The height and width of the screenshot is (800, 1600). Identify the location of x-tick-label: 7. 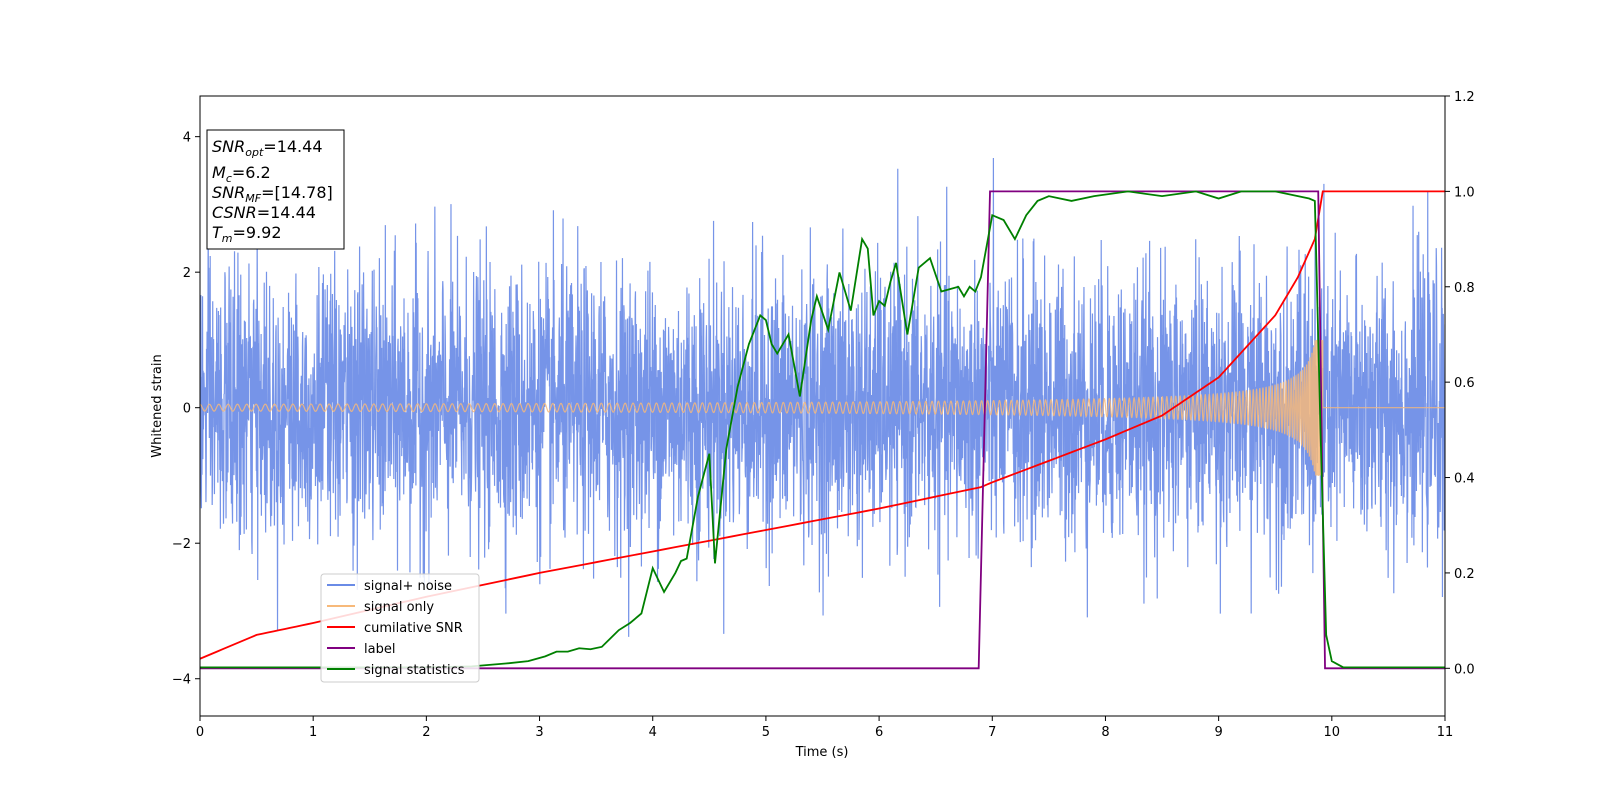
(992, 732).